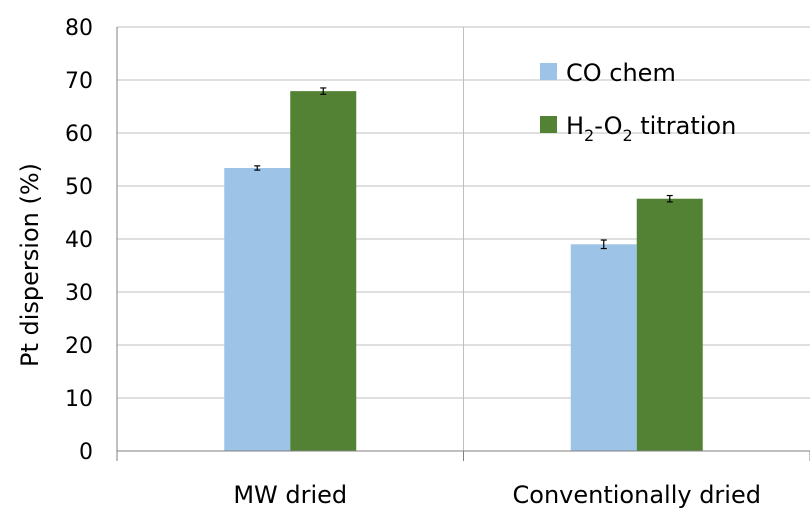 This screenshot has width=810, height=508. What do you see at coordinates (79, 81) in the screenshot?
I see `y-tick-label: 70` at bounding box center [79, 81].